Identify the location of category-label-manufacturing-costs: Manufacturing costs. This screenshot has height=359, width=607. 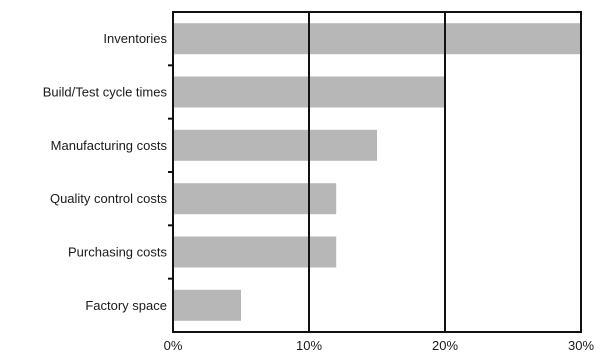
(109, 145).